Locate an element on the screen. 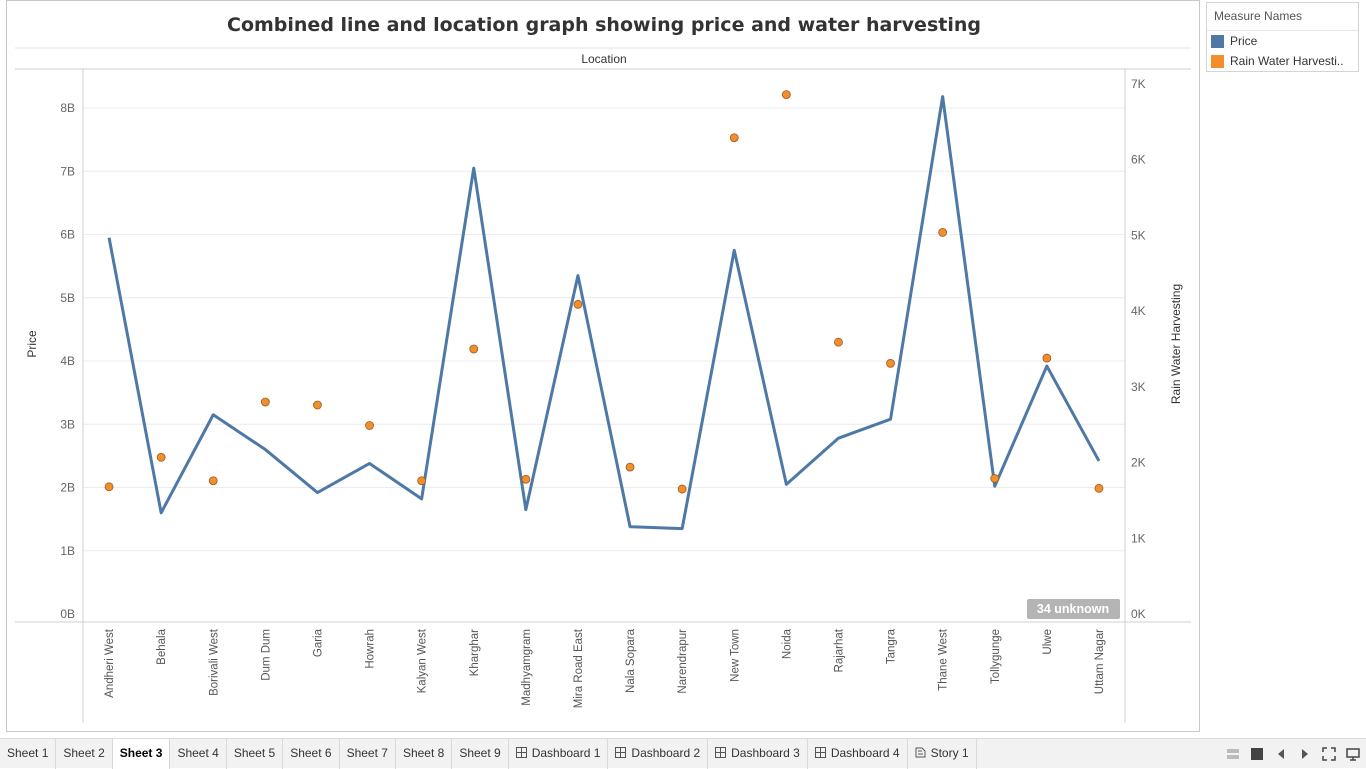  tab-sheet-1: Sheet 1 is located at coordinates (28, 754).